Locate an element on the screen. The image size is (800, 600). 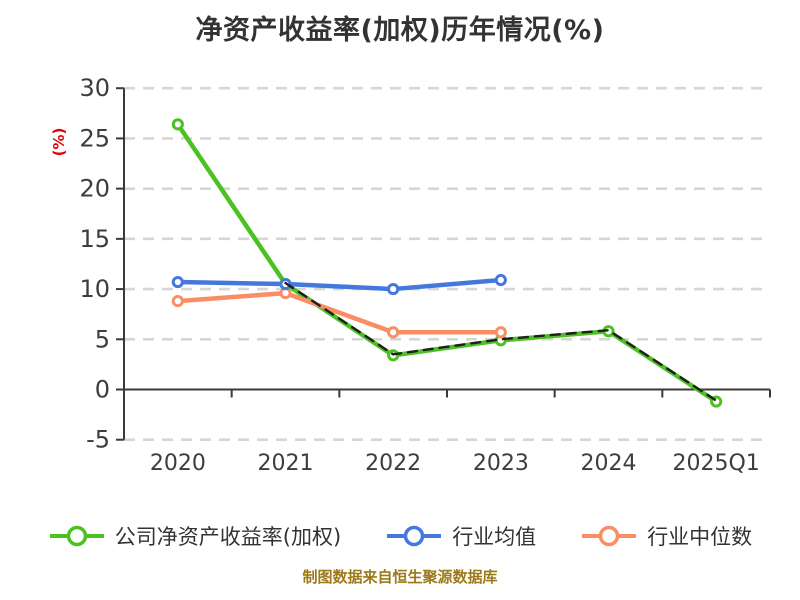
y-tick-label: 10 is located at coordinates (94, 289).